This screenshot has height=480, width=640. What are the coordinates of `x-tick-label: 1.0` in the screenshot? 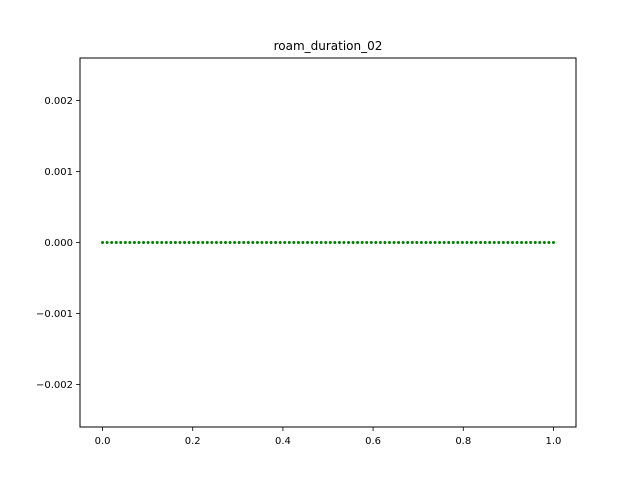 It's located at (554, 441).